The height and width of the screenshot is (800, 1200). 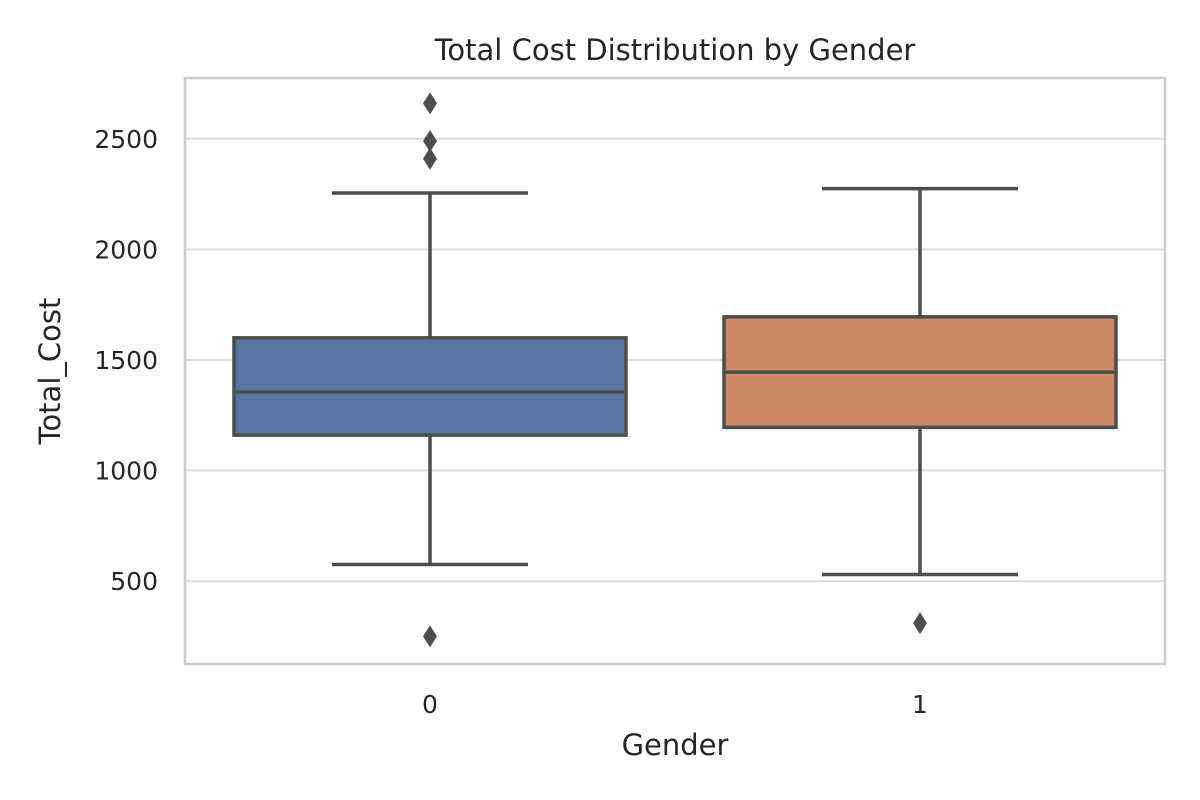 What do you see at coordinates (126, 139) in the screenshot?
I see `y-tick-label: 2500` at bounding box center [126, 139].